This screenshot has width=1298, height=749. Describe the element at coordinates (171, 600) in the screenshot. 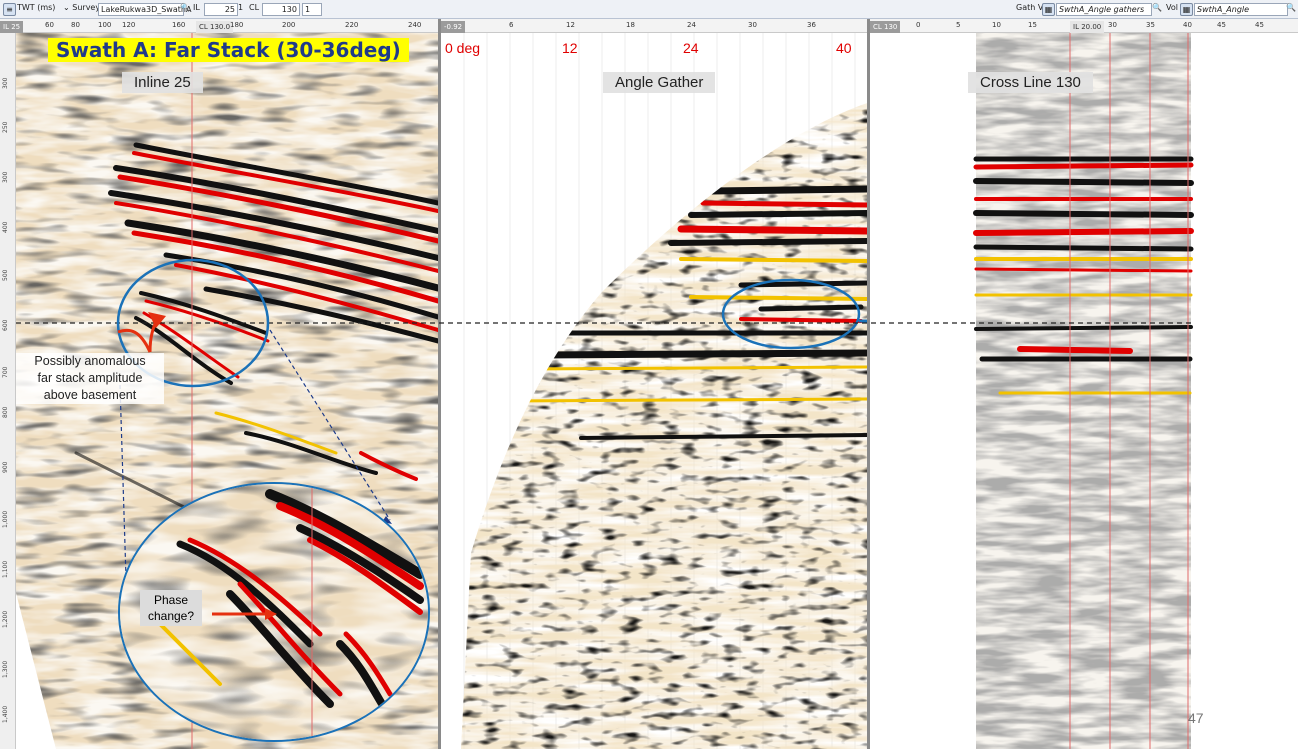

I see `phase-line: Phase` at that location.